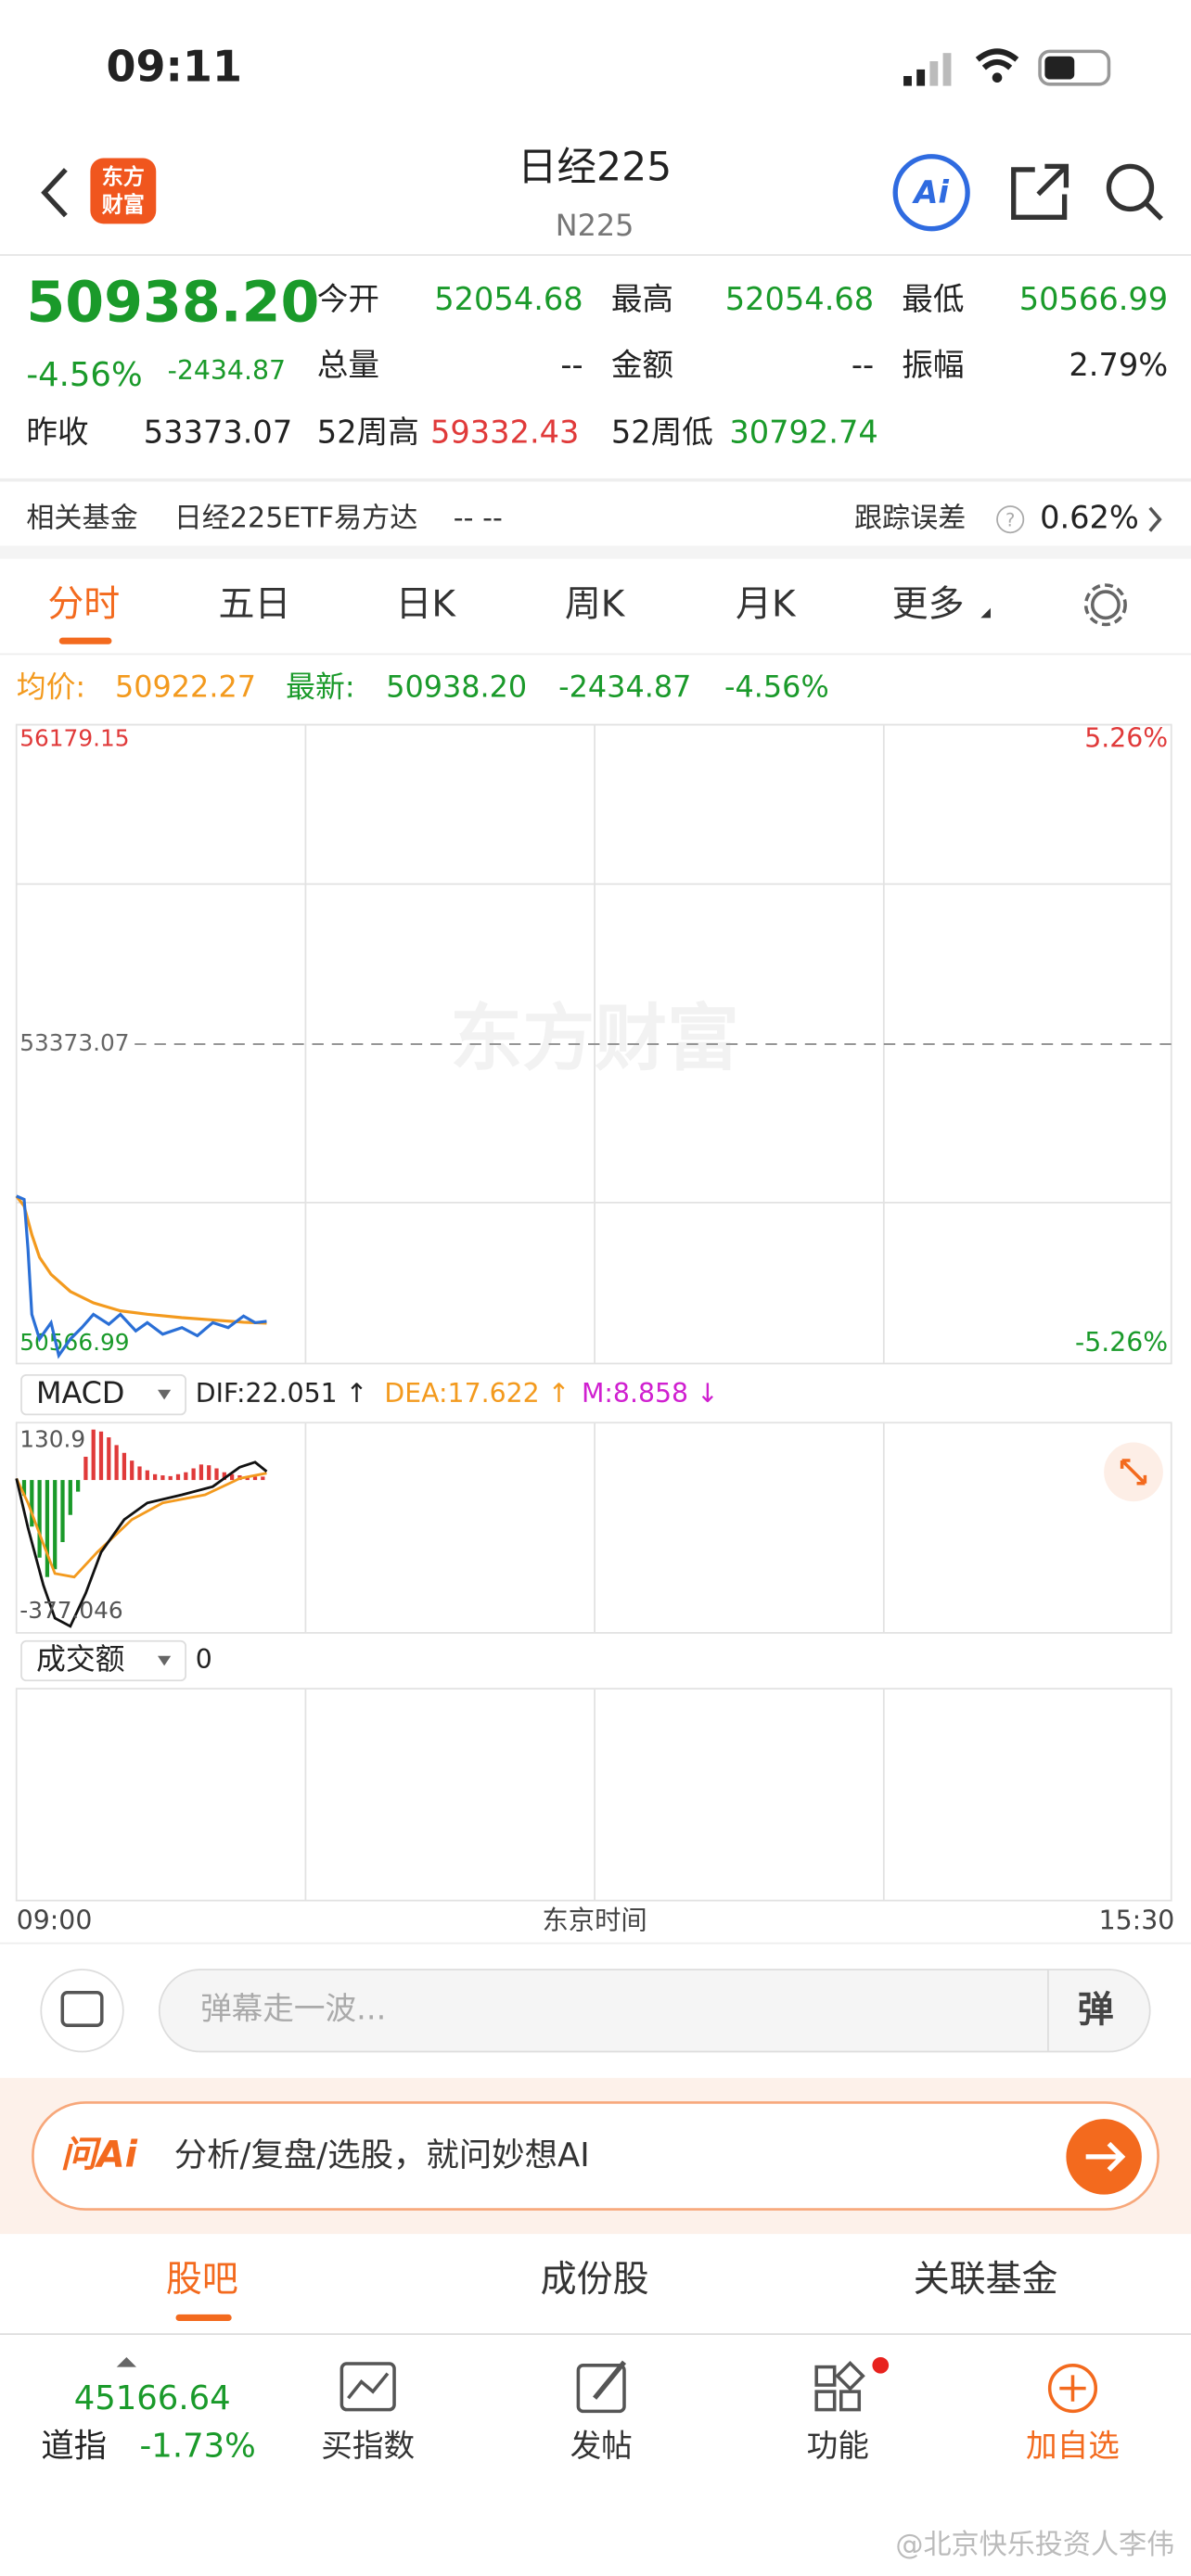 This screenshot has width=1191, height=2576. What do you see at coordinates (80, 1392) in the screenshot?
I see `indicator-name: MACD` at bounding box center [80, 1392].